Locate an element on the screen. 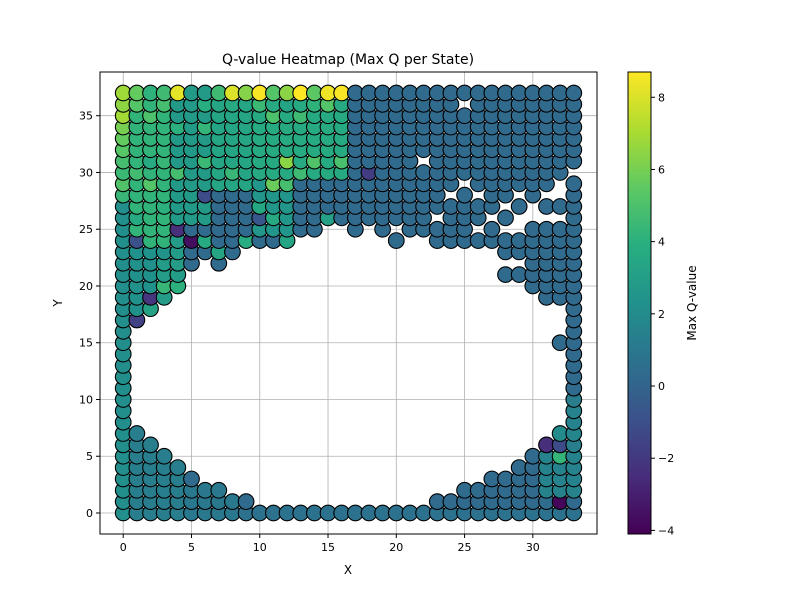  y-tick-label: 0 is located at coordinates (89, 513).